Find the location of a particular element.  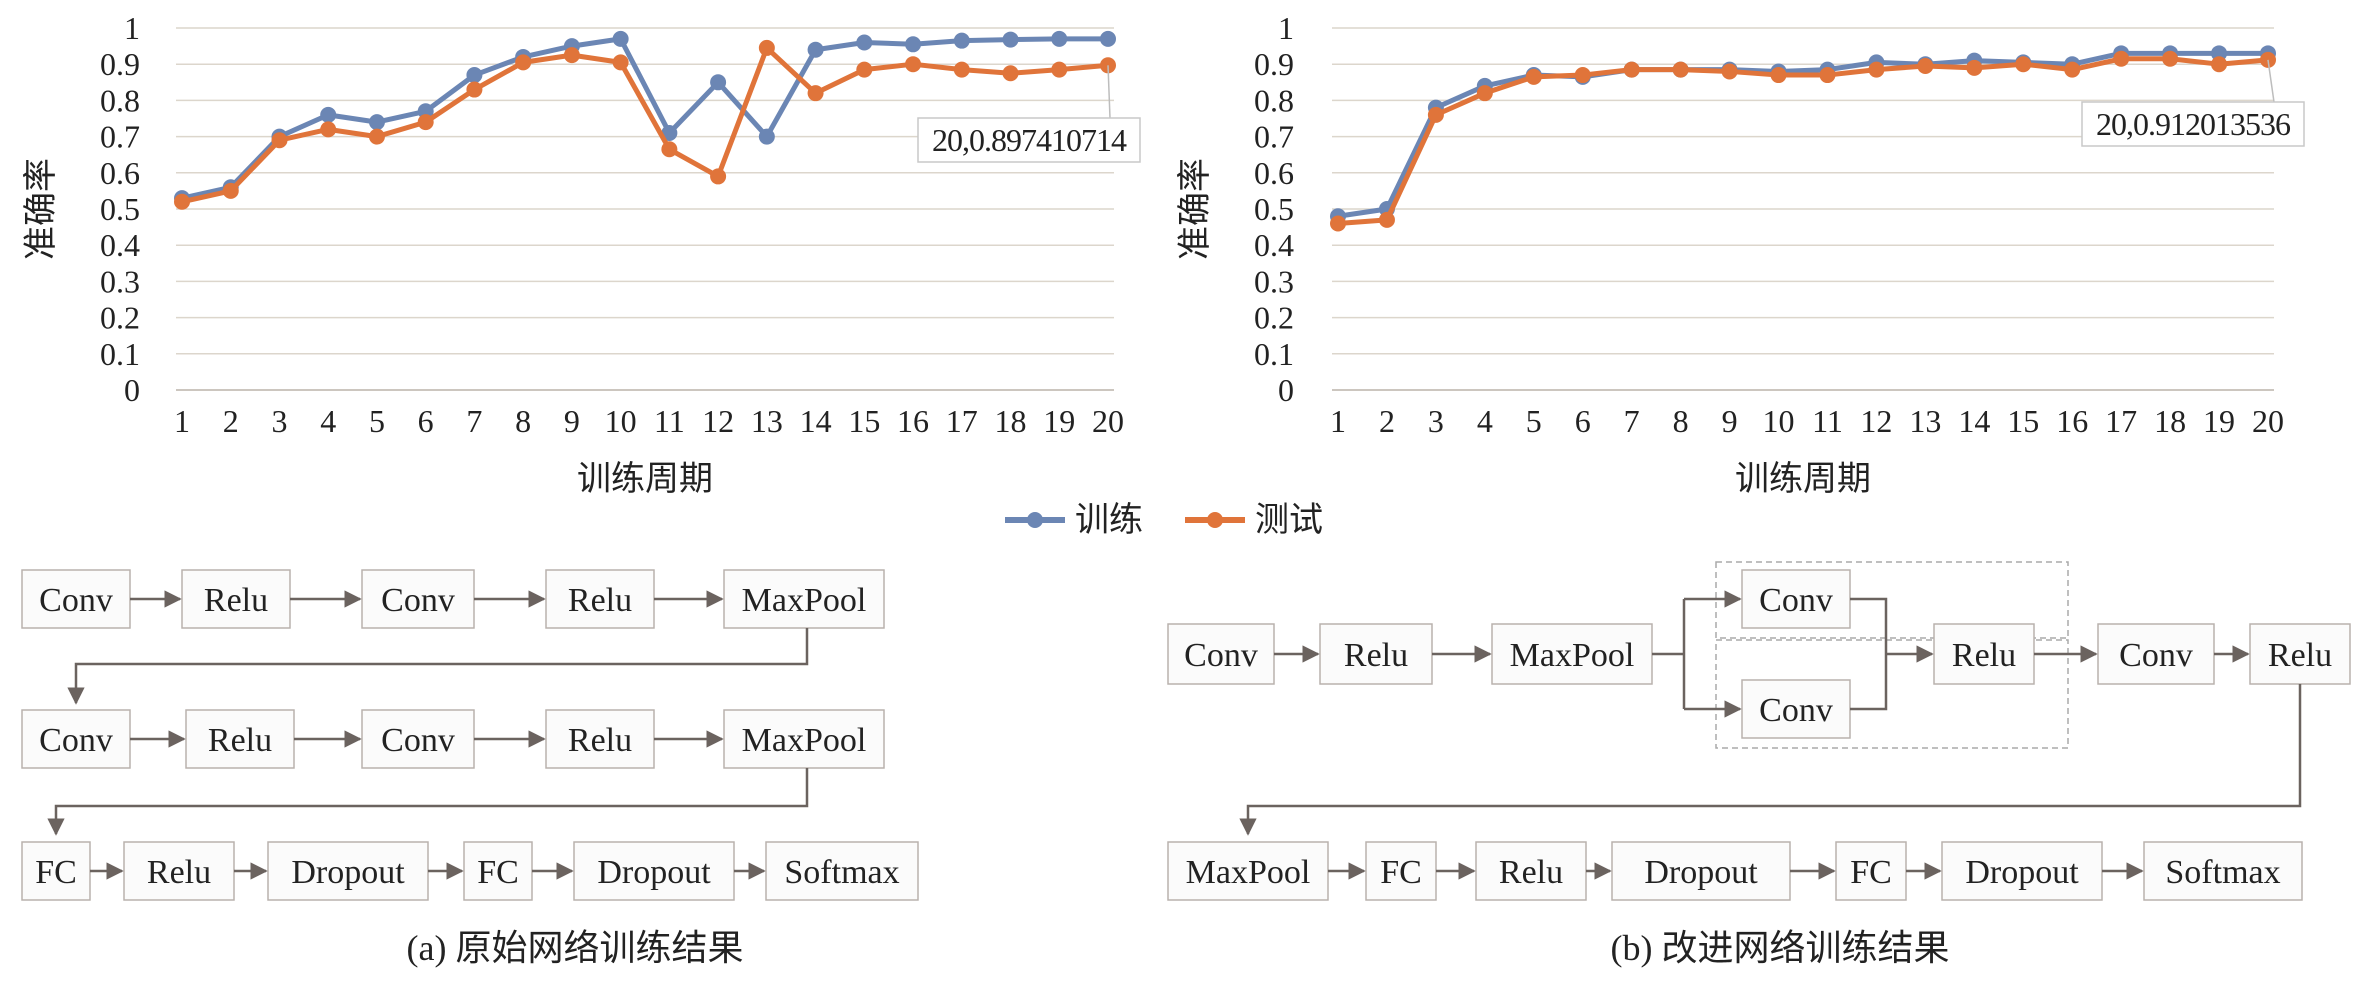

diagram-a-row2-box-3: Conv is located at coordinates (418, 739).